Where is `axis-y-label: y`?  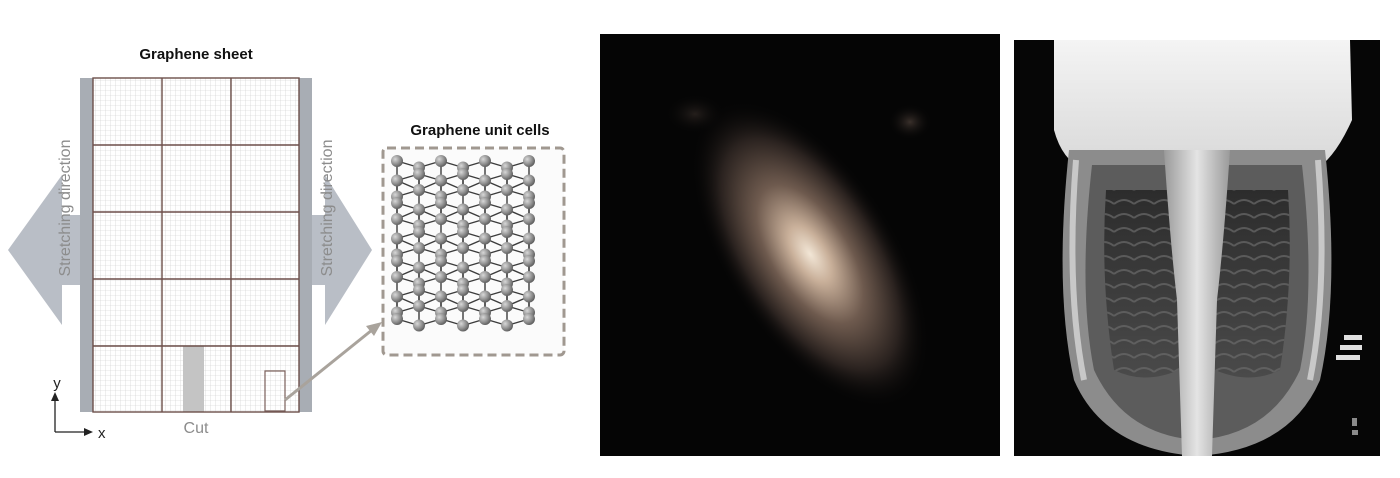
axis-y-label: y is located at coordinates (57, 383).